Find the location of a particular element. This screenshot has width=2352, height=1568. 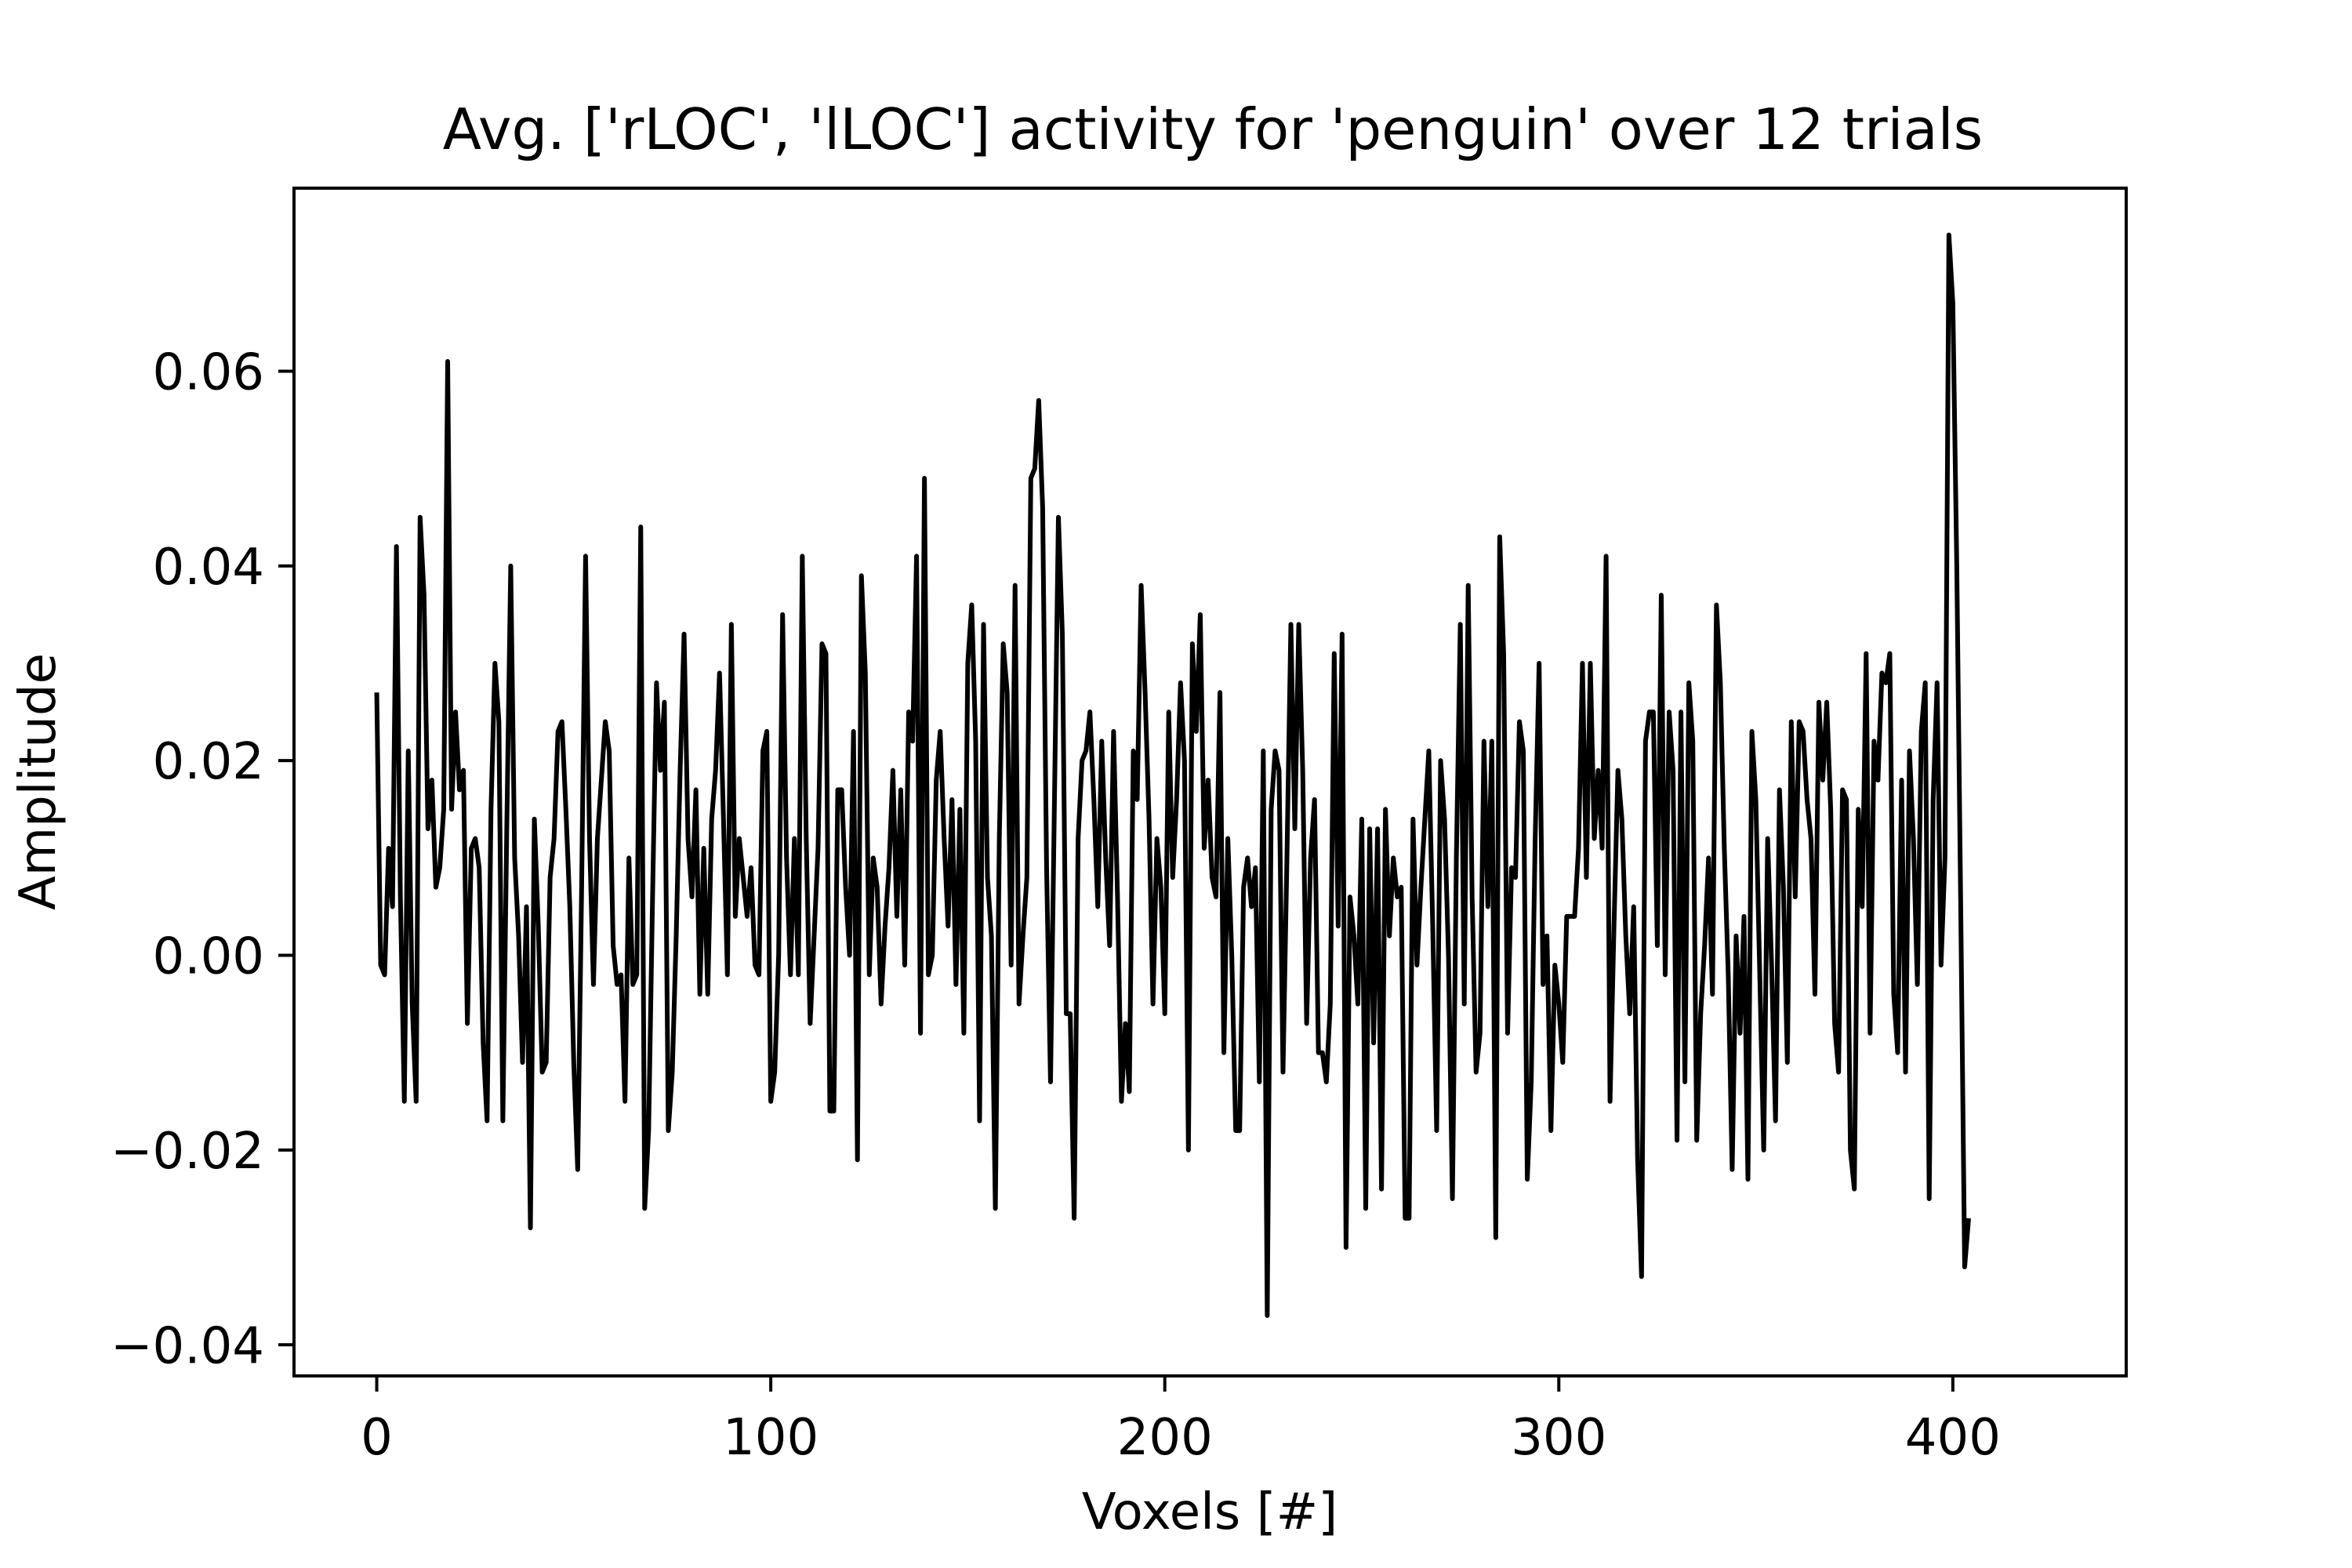

x-tick-label: 100 is located at coordinates (770, 1438).